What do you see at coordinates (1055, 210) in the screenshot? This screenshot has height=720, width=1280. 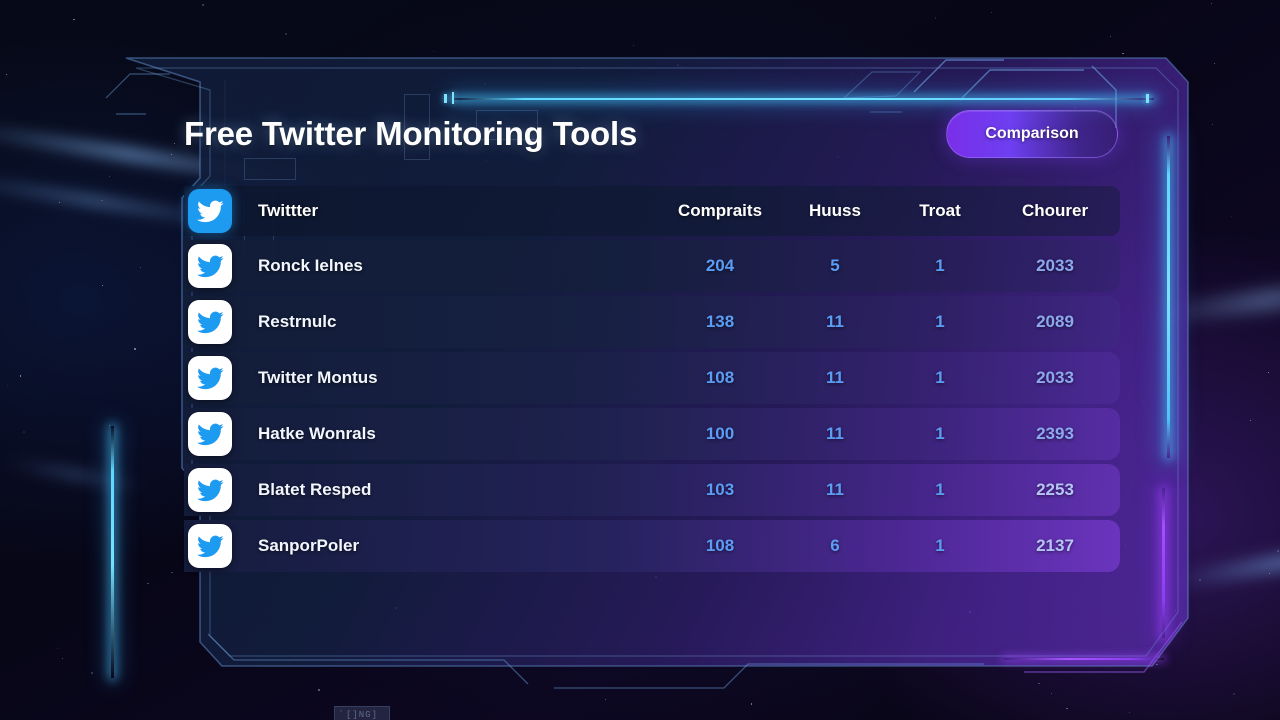 I see `column-header-chourer: Chourer` at bounding box center [1055, 210].